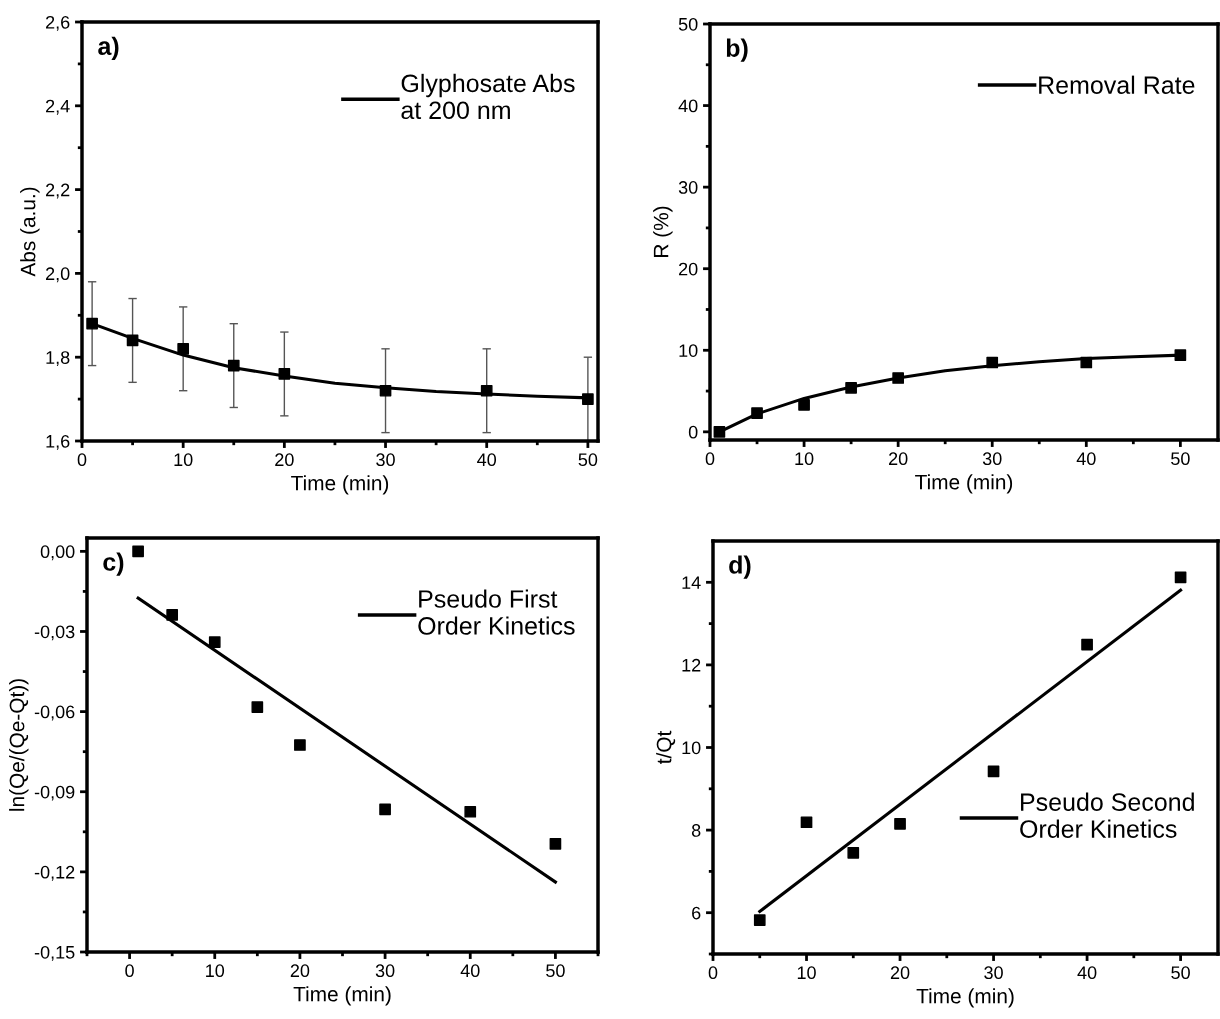 This screenshot has width=1220, height=1019. Describe the element at coordinates (108, 48) in the screenshot. I see `annotation: a)` at that location.